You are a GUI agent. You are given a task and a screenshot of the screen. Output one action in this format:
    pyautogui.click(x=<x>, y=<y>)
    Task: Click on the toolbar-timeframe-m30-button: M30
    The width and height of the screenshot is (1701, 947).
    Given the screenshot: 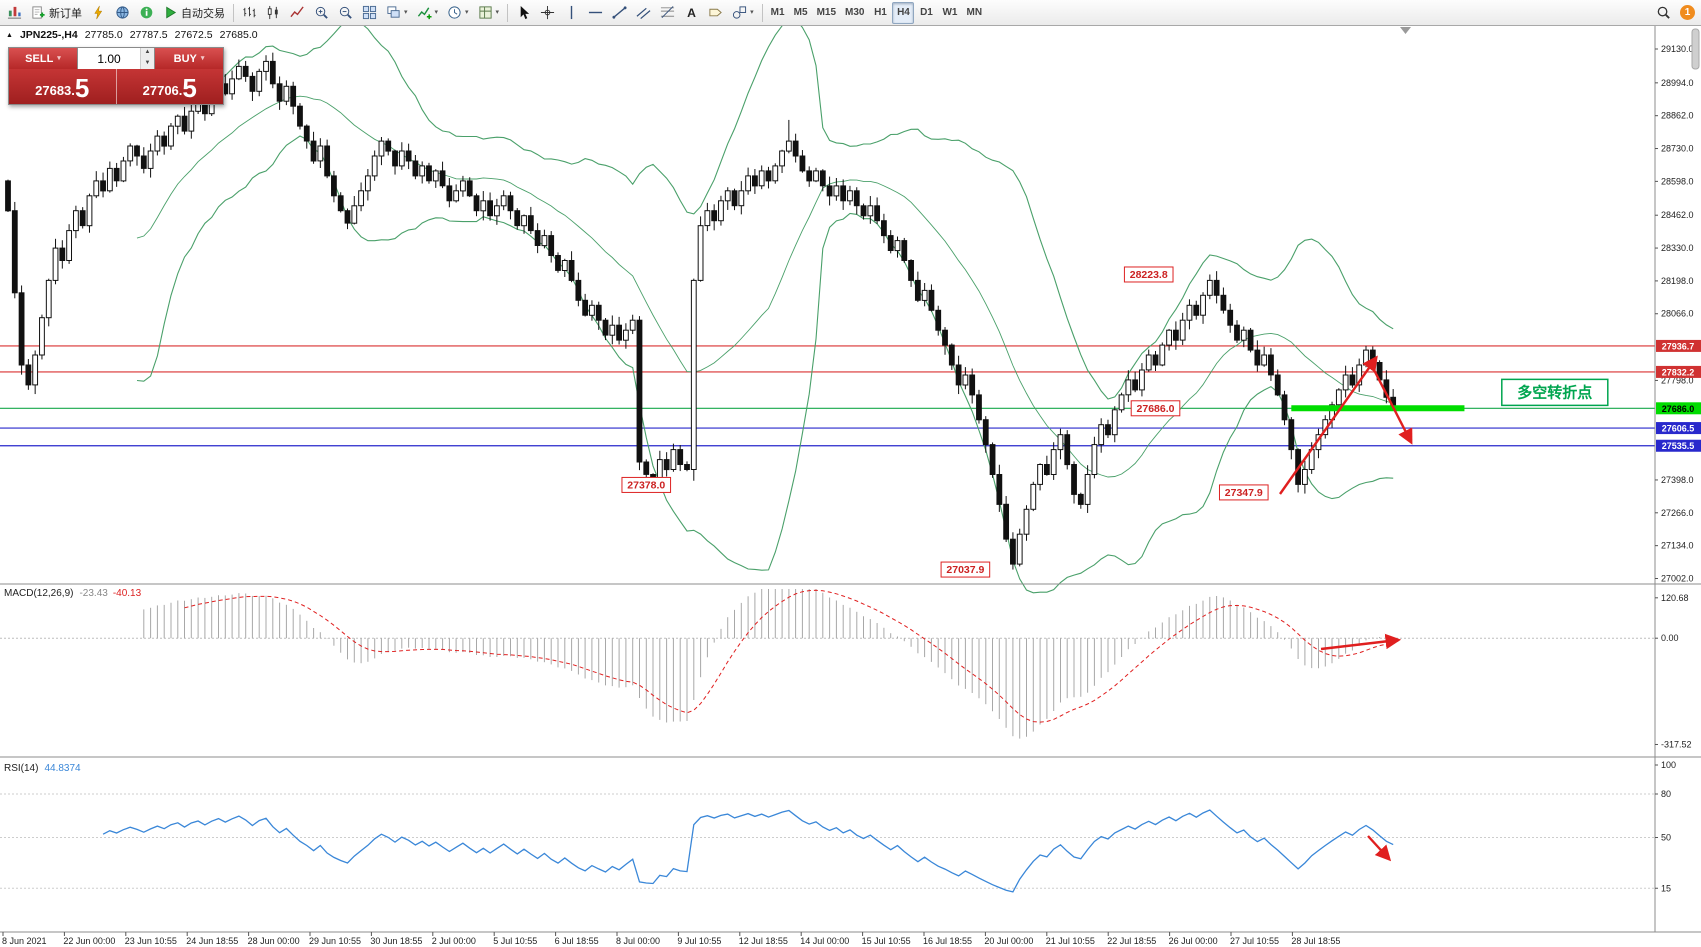 What is the action you would take?
    pyautogui.click(x=854, y=13)
    